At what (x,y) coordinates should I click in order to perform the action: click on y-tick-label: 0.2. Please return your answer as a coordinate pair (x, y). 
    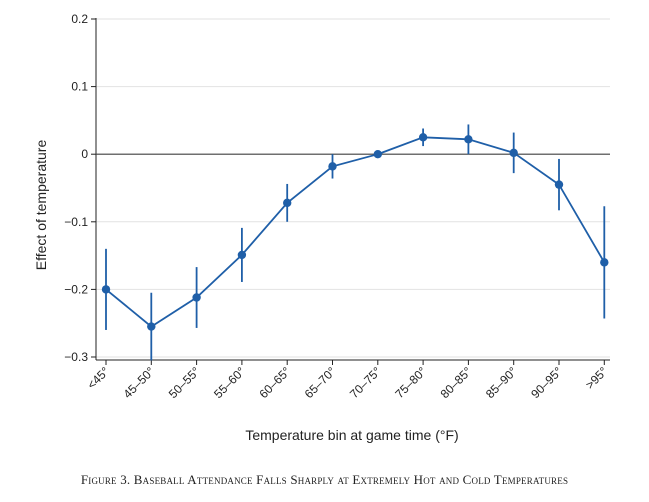
    Looking at the image, I should click on (79, 19).